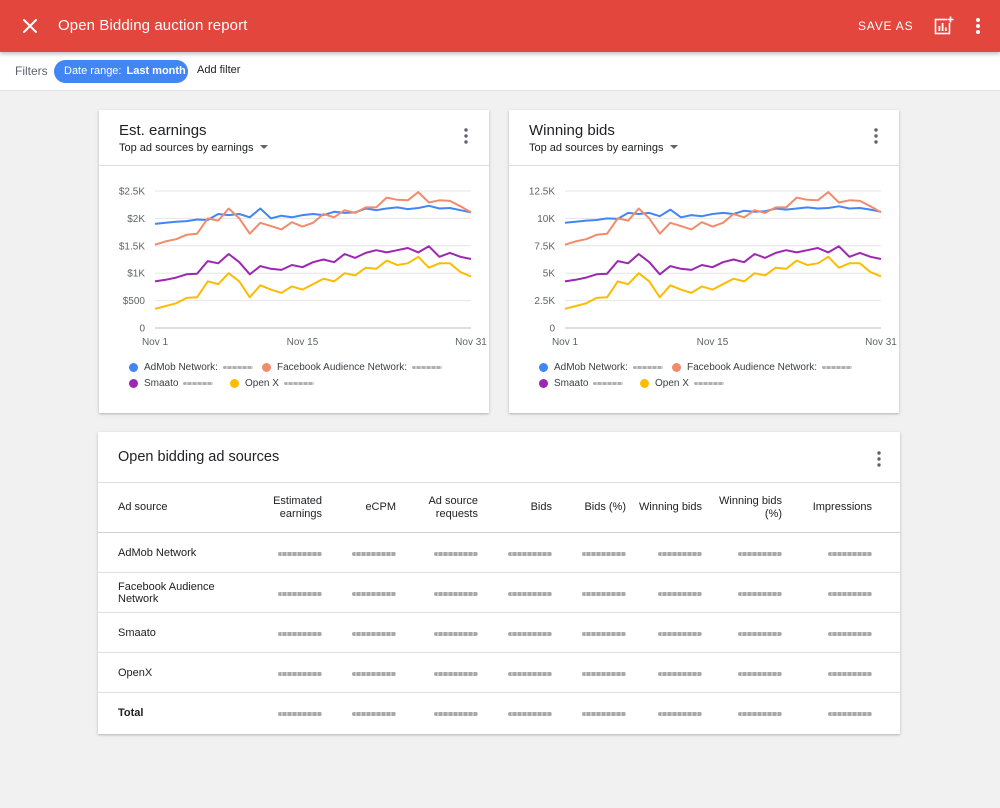  Describe the element at coordinates (842, 507) in the screenshot. I see `column-header: Impressions` at that location.